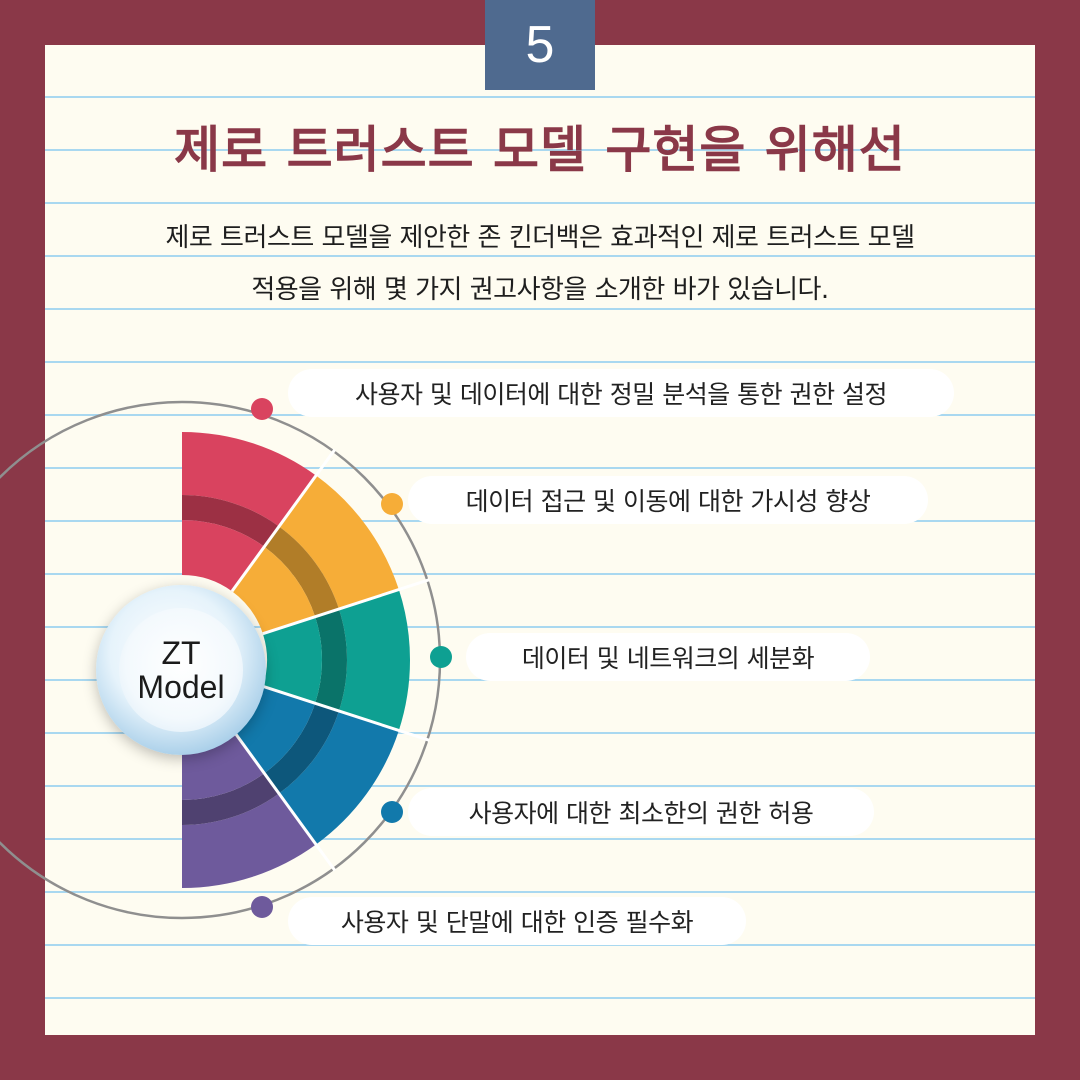 The height and width of the screenshot is (1080, 1080). Describe the element at coordinates (517, 921) in the screenshot. I see `item-label-5: 사용자 및 단말에 대한 인증 필수화` at that location.